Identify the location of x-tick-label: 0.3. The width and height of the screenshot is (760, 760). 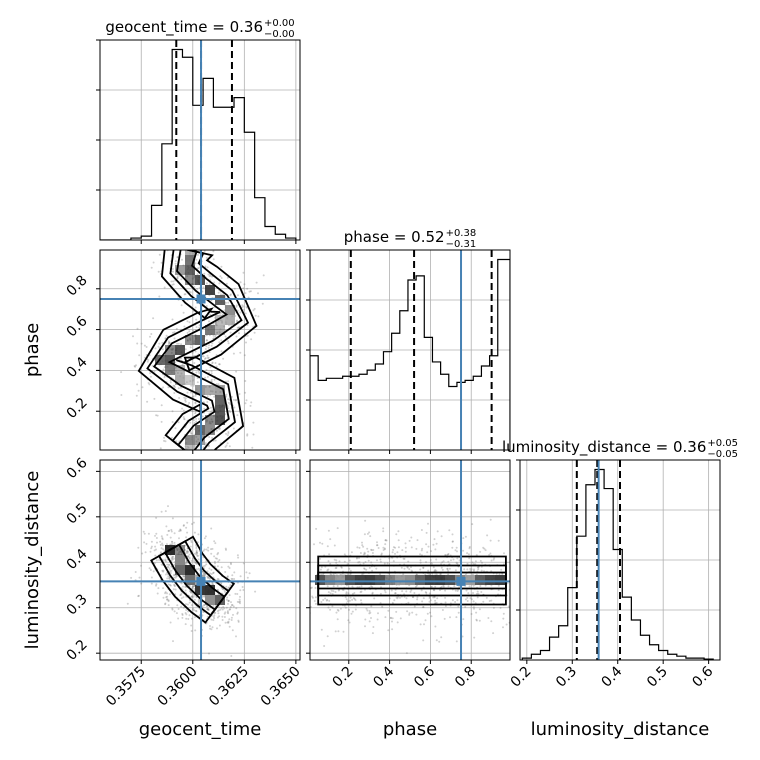
(566, 677).